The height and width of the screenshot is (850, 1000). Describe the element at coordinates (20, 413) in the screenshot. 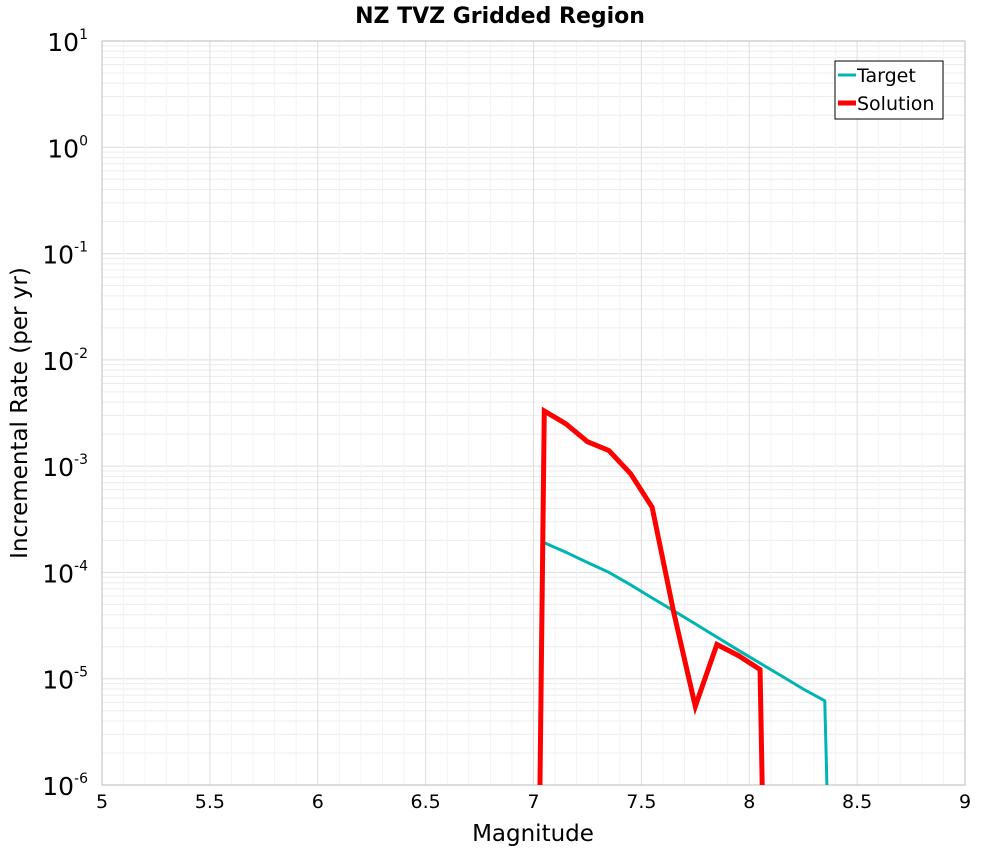

I see `y-axis-label: Incremental Rate (per yr)` at that location.